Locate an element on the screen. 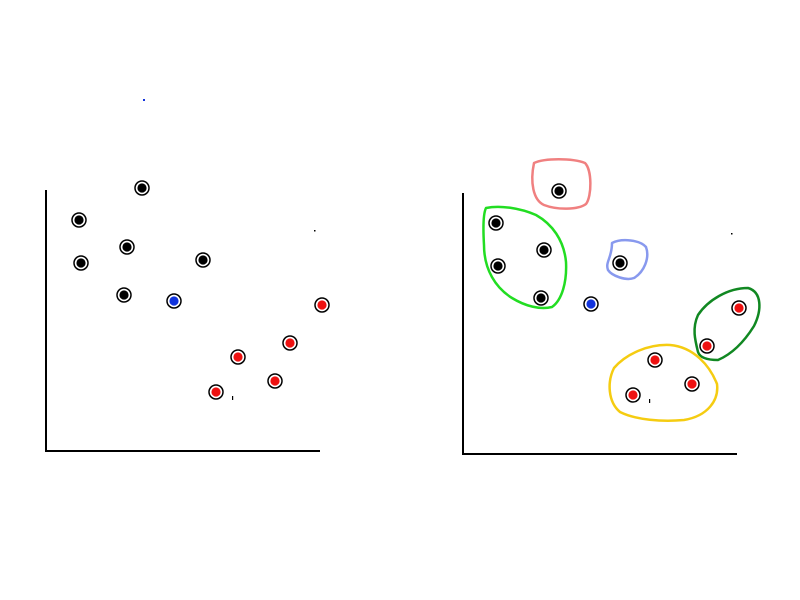 This screenshot has width=800, height=600. right-point-blue is located at coordinates (591, 304).